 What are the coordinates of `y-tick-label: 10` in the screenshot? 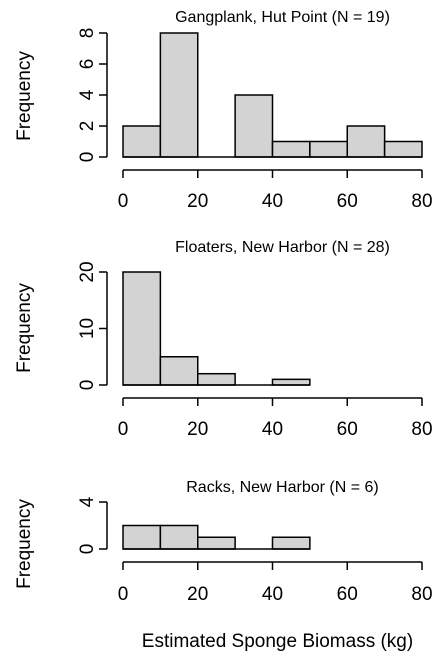 It's located at (87, 328).